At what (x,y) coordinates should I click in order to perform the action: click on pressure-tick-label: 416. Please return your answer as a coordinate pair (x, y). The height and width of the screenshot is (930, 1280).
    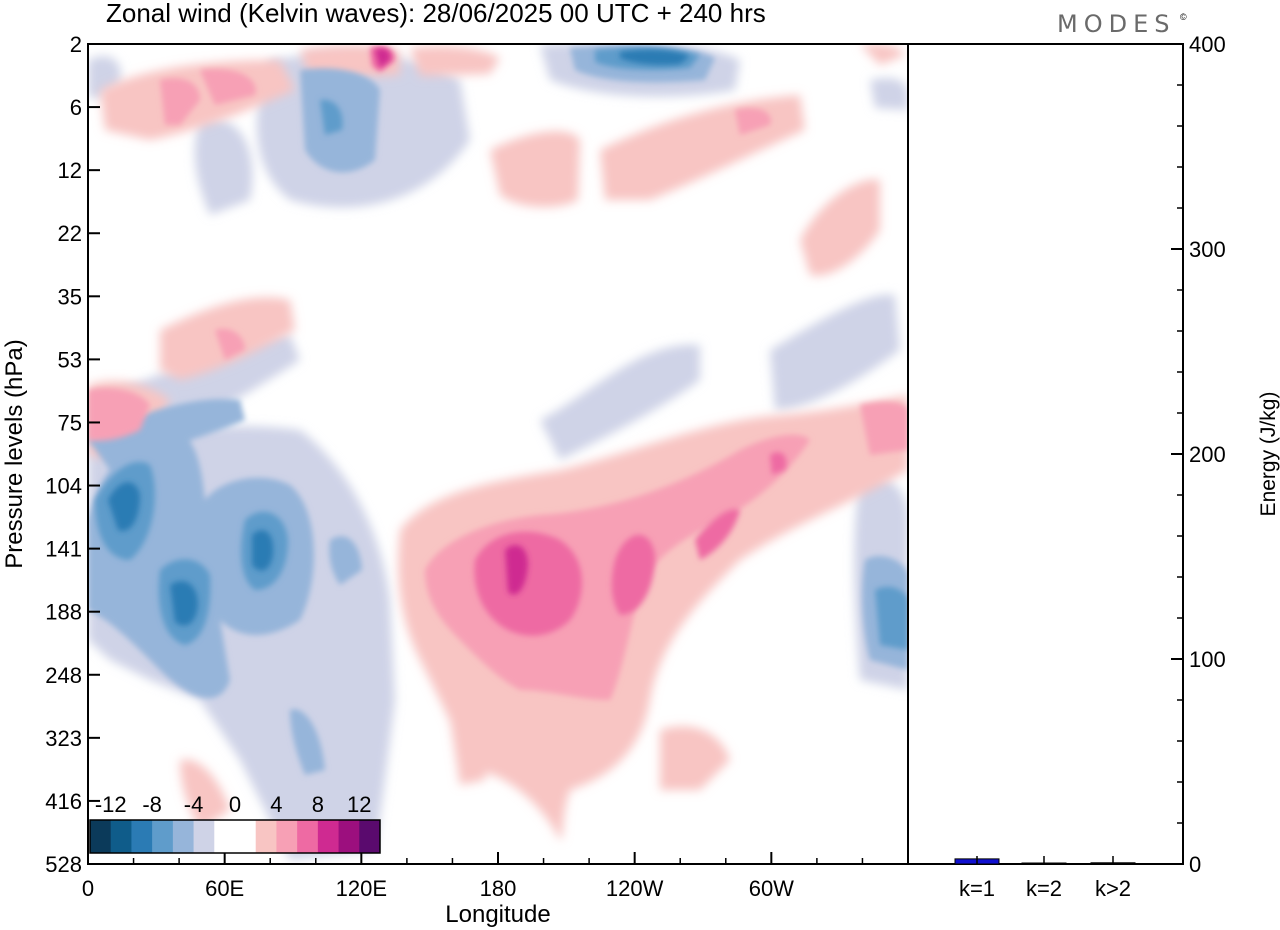
    Looking at the image, I should click on (63, 801).